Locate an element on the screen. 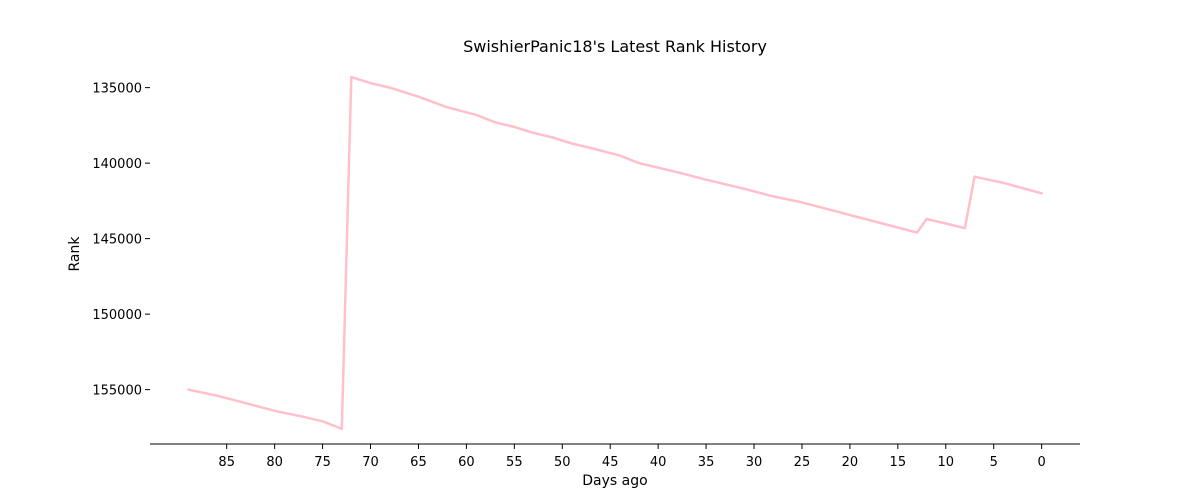 The width and height of the screenshot is (1200, 500). y-tick-label: 150000 is located at coordinates (117, 315).